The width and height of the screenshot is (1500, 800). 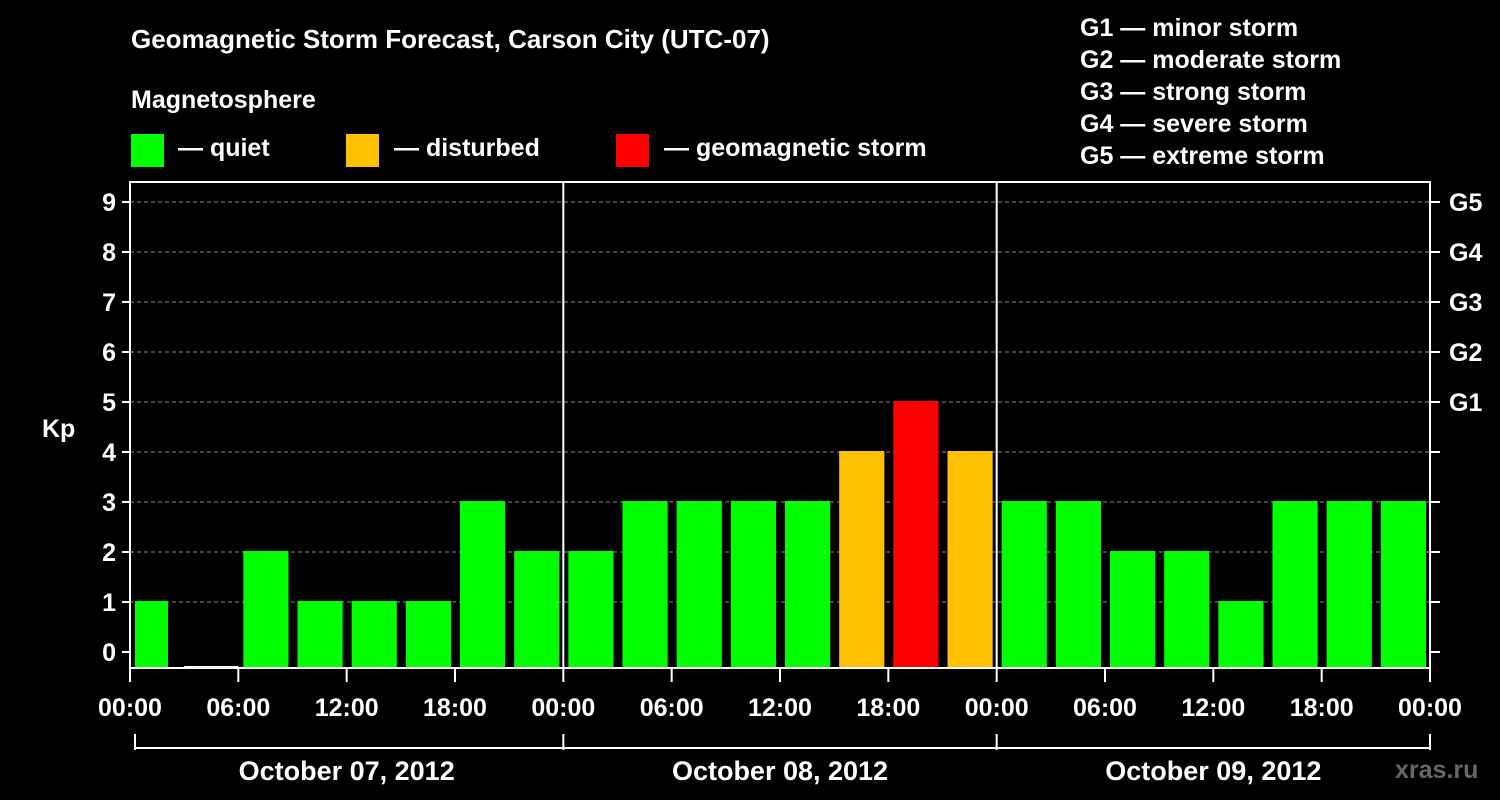 I want to click on y-tick-label: 9, so click(x=109, y=203).